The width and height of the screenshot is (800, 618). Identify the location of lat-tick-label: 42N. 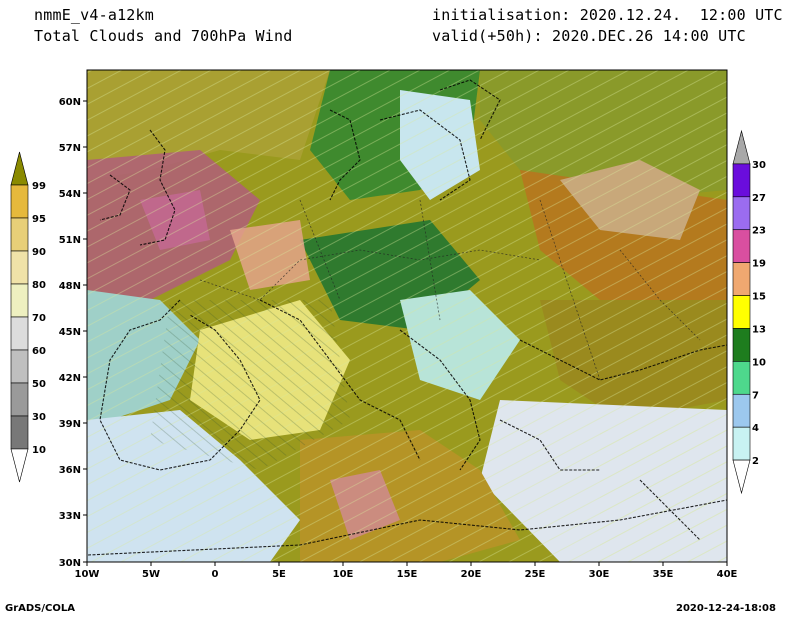
(70, 378).